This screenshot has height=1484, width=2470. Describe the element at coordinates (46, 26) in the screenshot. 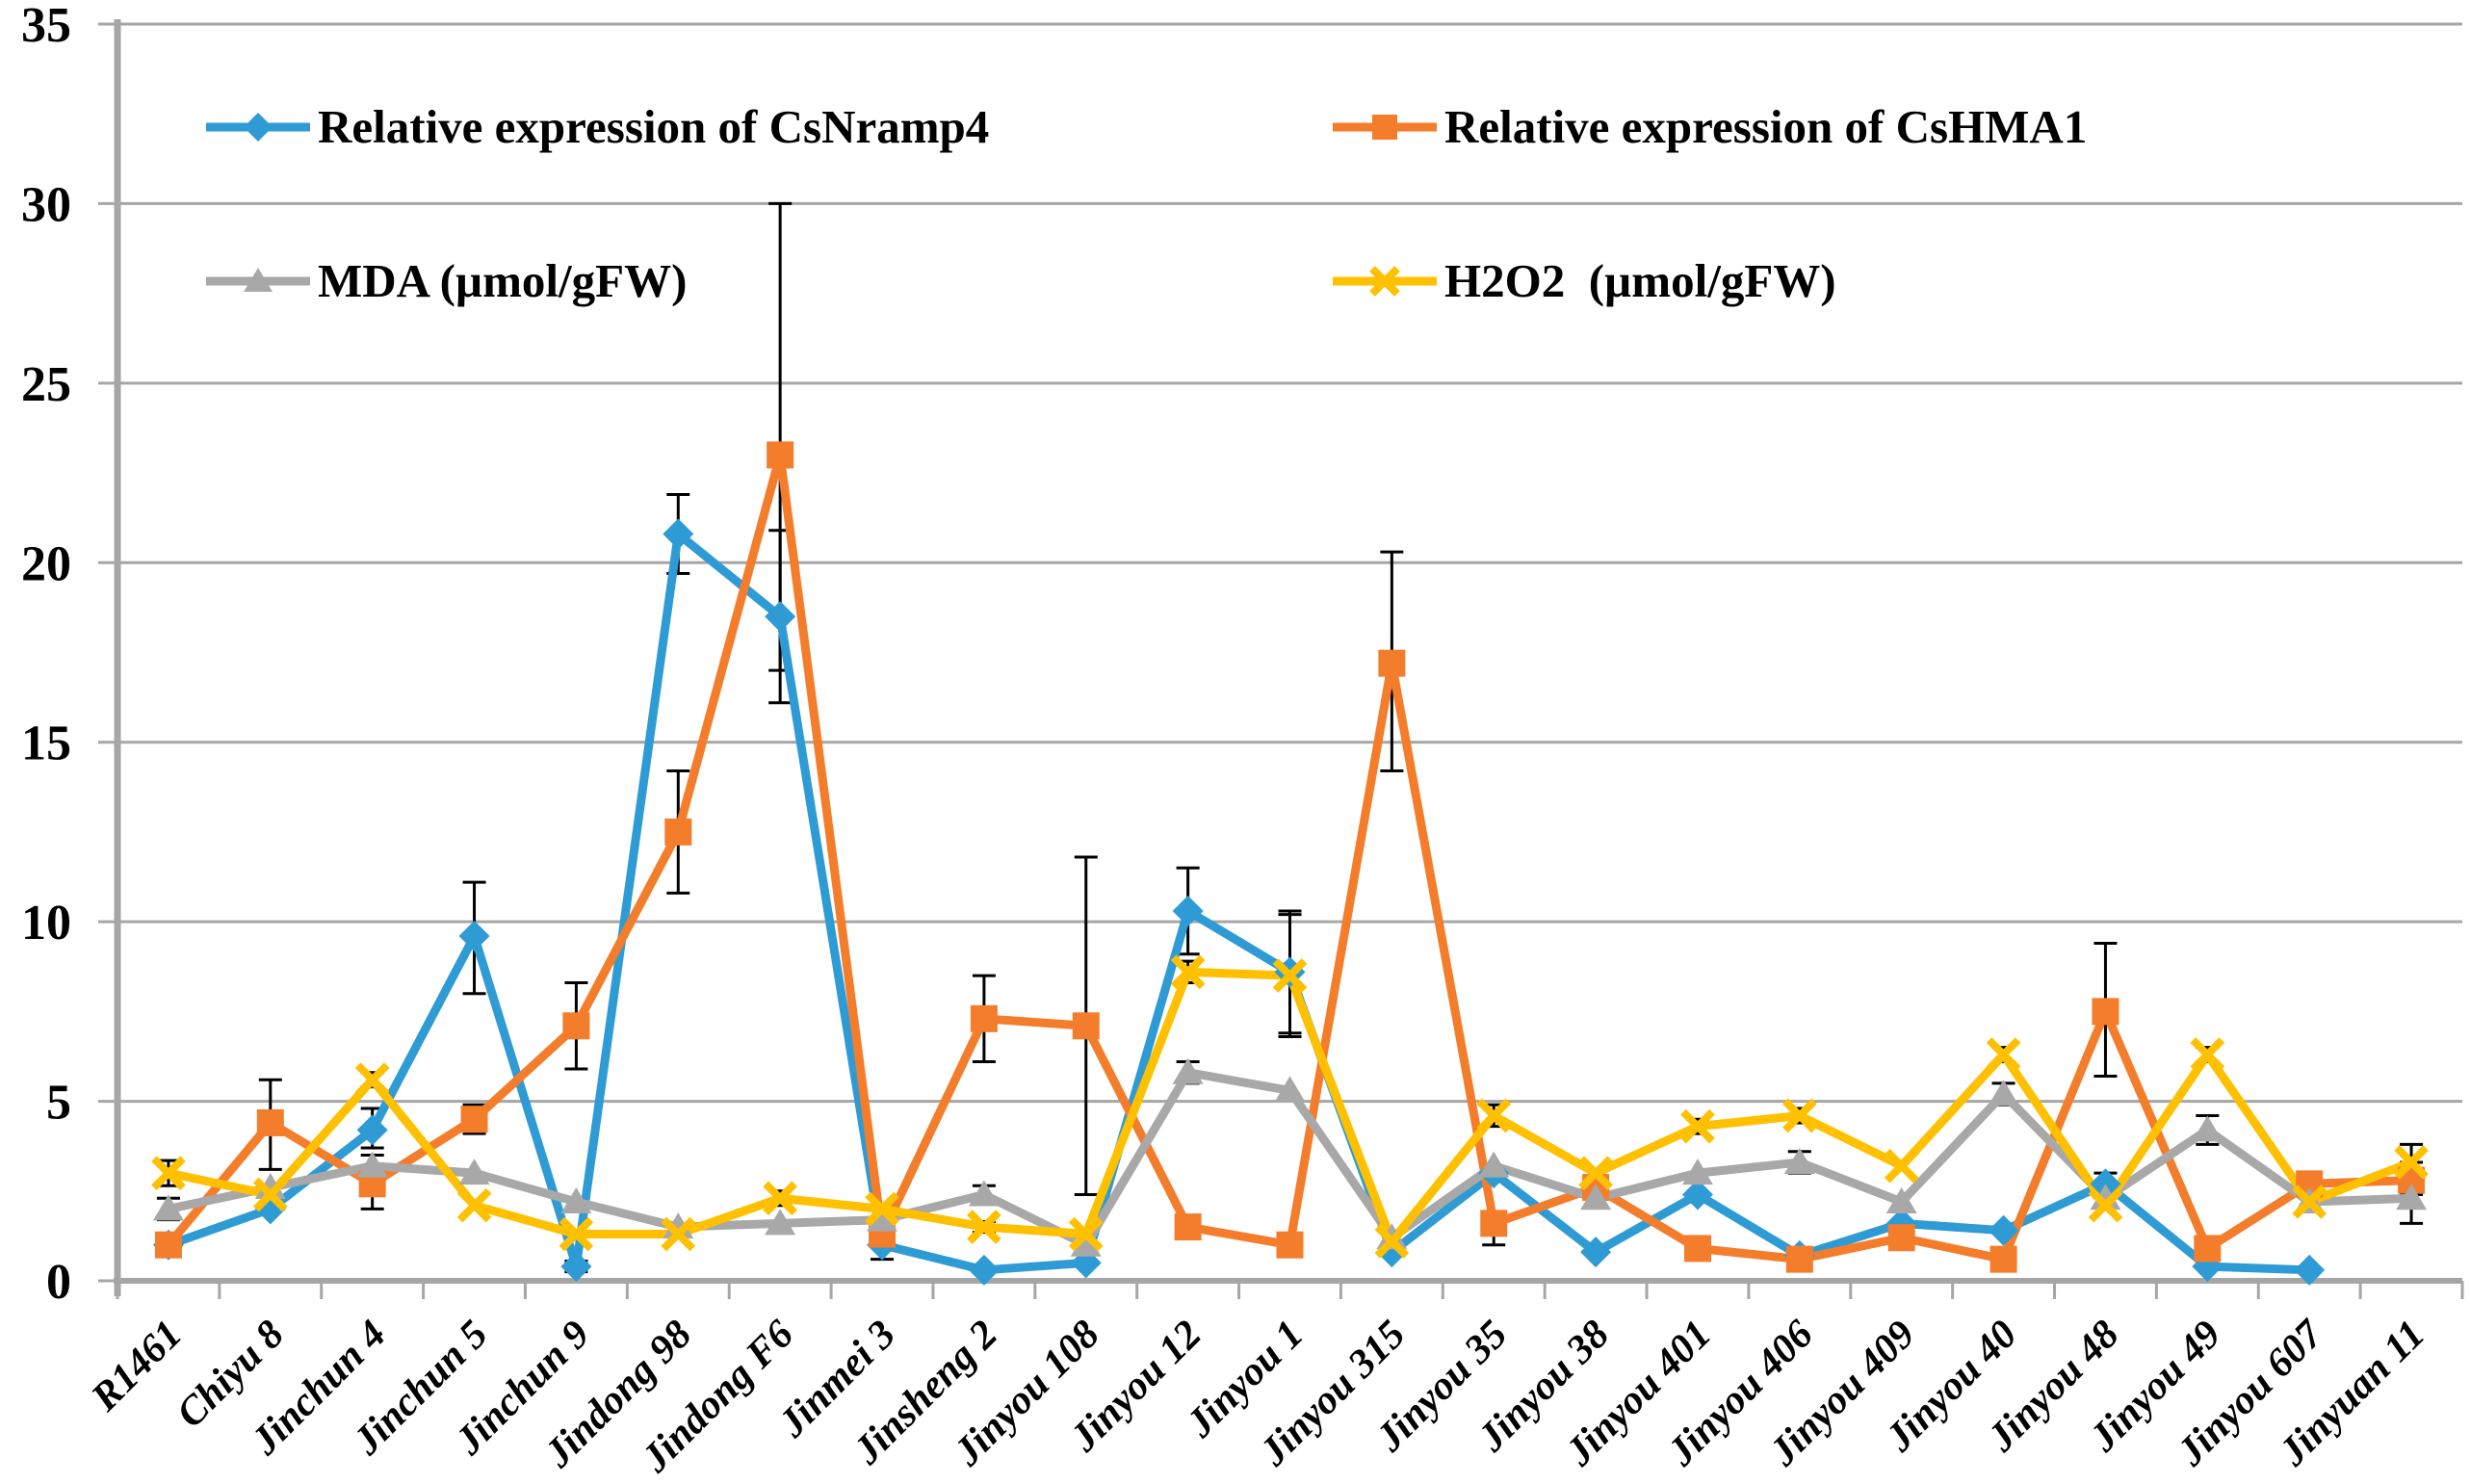

I see `y-tick-label: 35` at that location.